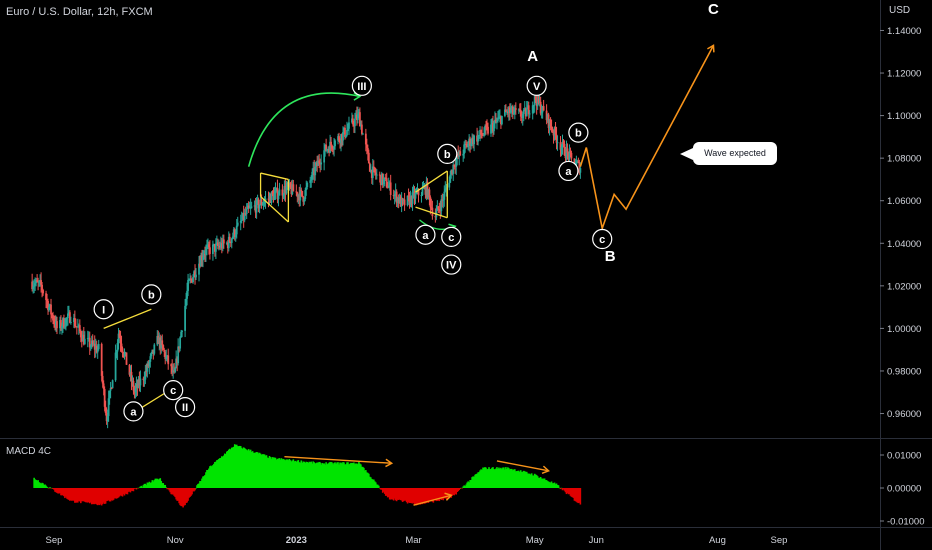 This screenshot has height=550, width=932. What do you see at coordinates (717, 540) in the screenshot?
I see `time-tick-label: Aug` at bounding box center [717, 540].